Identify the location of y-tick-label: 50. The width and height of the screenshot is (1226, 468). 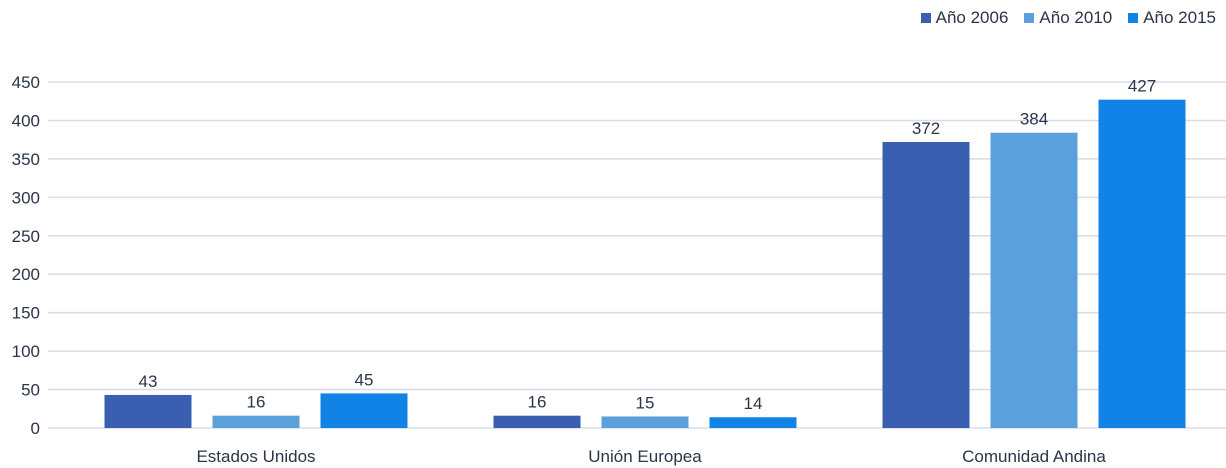
(30, 390).